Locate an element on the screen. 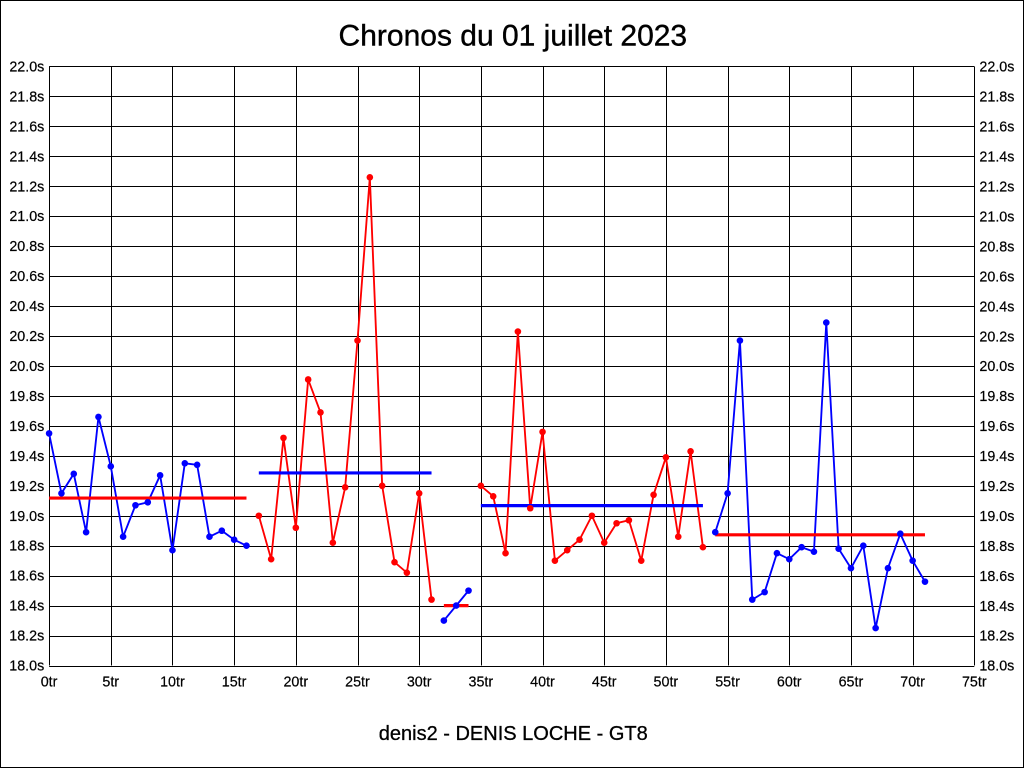 The height and width of the screenshot is (773, 1024). svg-text: 40tr is located at coordinates (542, 683).